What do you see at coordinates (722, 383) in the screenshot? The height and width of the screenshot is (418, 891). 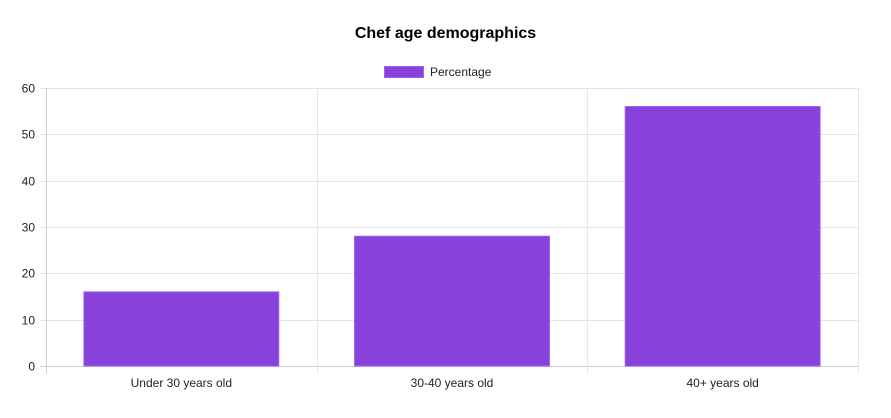 I see `x-tick-label: 40+ years old` at bounding box center [722, 383].